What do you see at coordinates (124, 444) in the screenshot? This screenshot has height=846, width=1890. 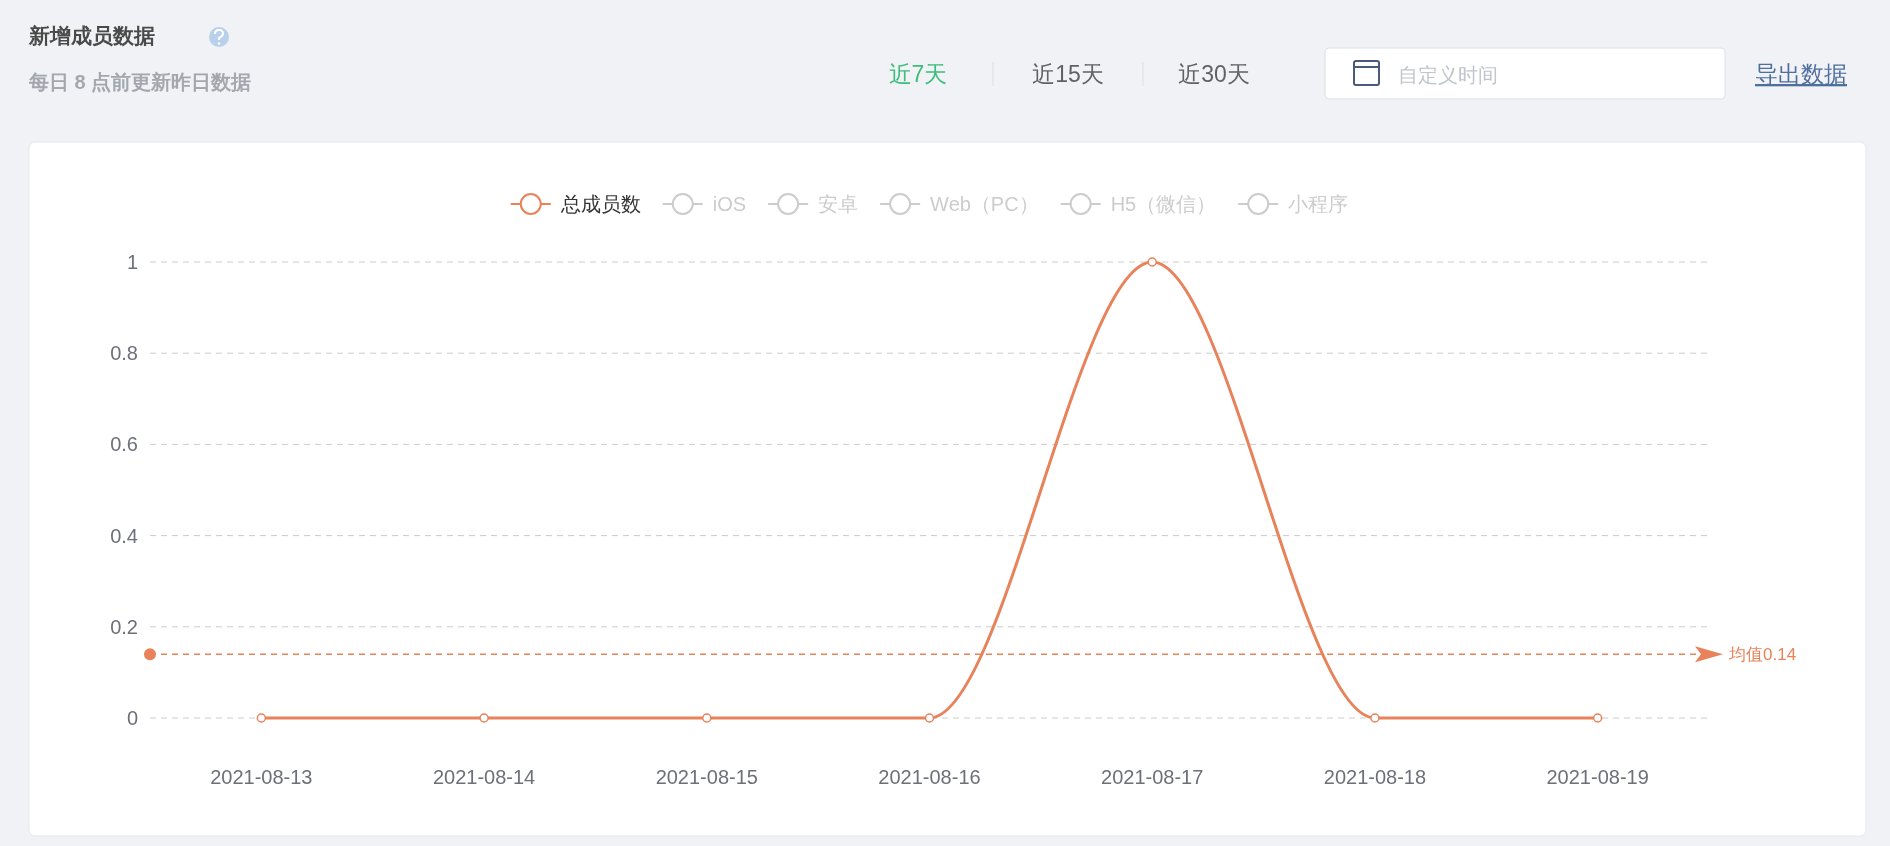 I see `y-tick-label: 0.6` at bounding box center [124, 444].